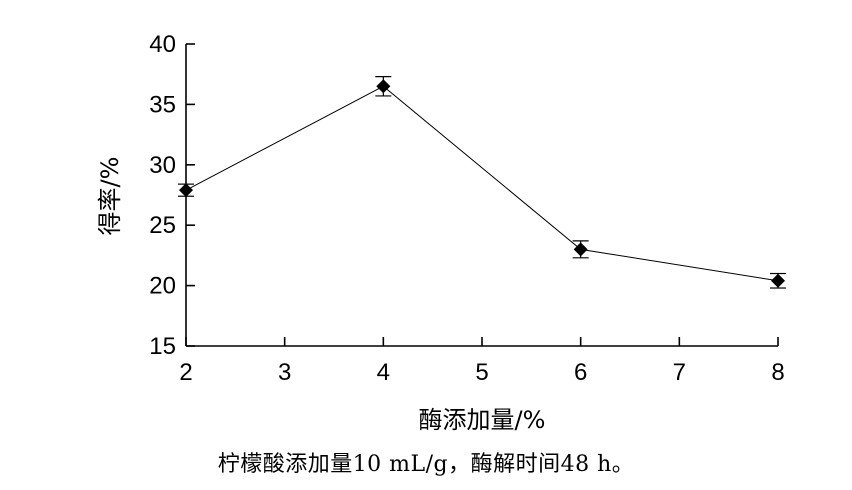 Image resolution: width=852 pixels, height=490 pixels. Describe the element at coordinates (185, 372) in the screenshot. I see `x-tick-label: 2` at that location.